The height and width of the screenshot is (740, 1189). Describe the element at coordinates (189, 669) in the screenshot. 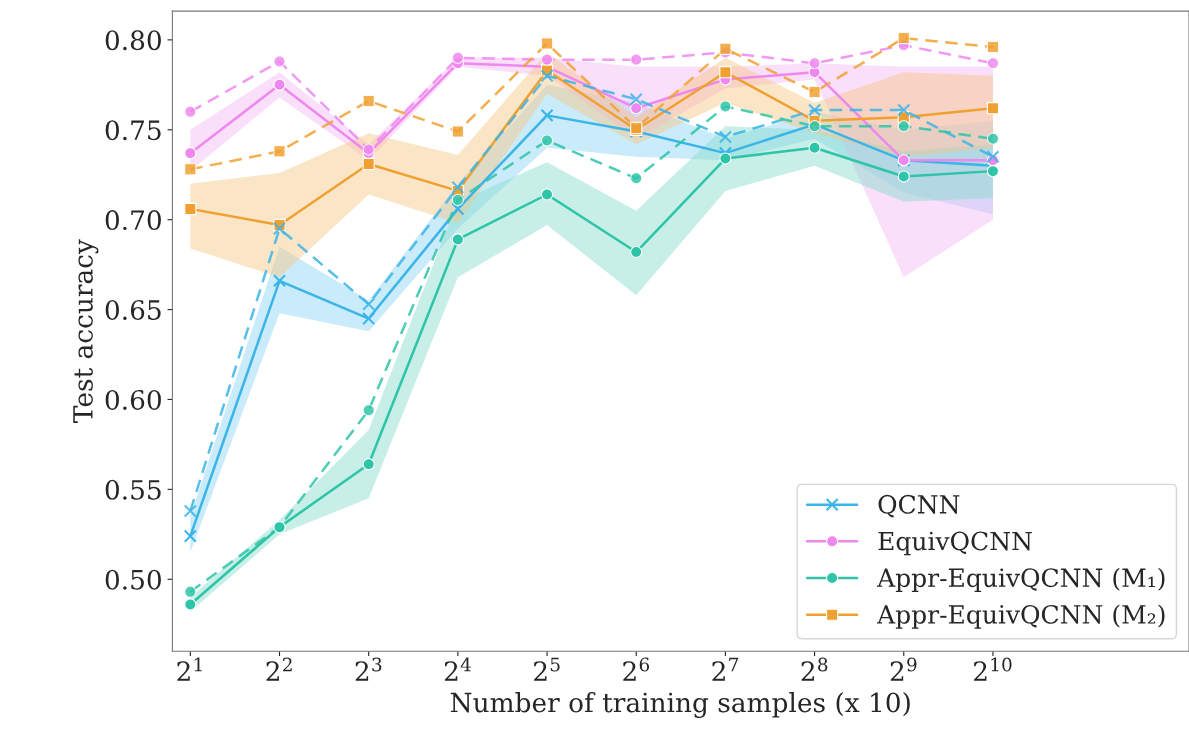

I see `x-tick-label: 2$^{1}$` at that location.